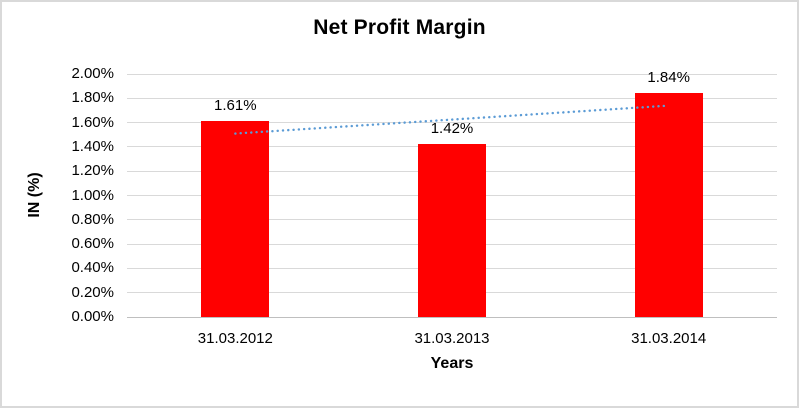 The width and height of the screenshot is (799, 408). Describe the element at coordinates (452, 338) in the screenshot. I see `x-axis-tick-label: 31.03.2013` at that location.